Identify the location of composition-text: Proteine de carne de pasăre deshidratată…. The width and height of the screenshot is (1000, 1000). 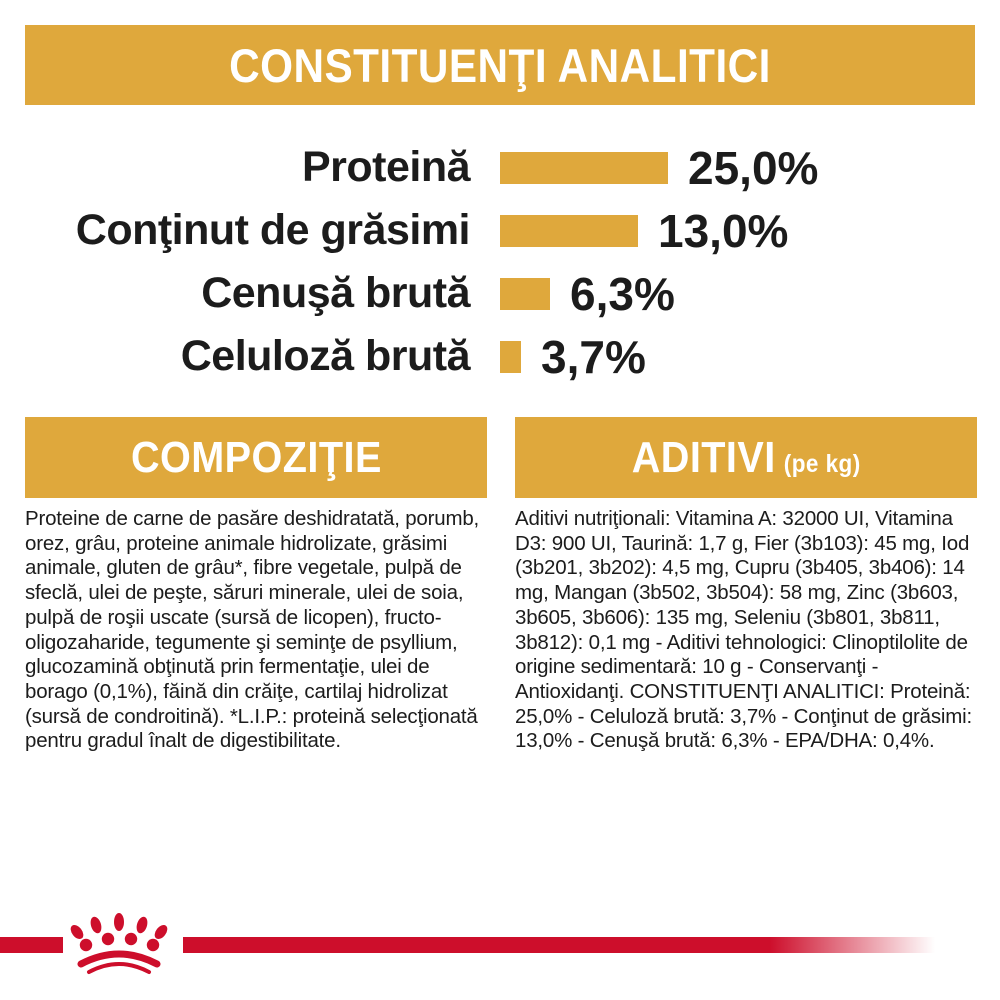
(252, 630).